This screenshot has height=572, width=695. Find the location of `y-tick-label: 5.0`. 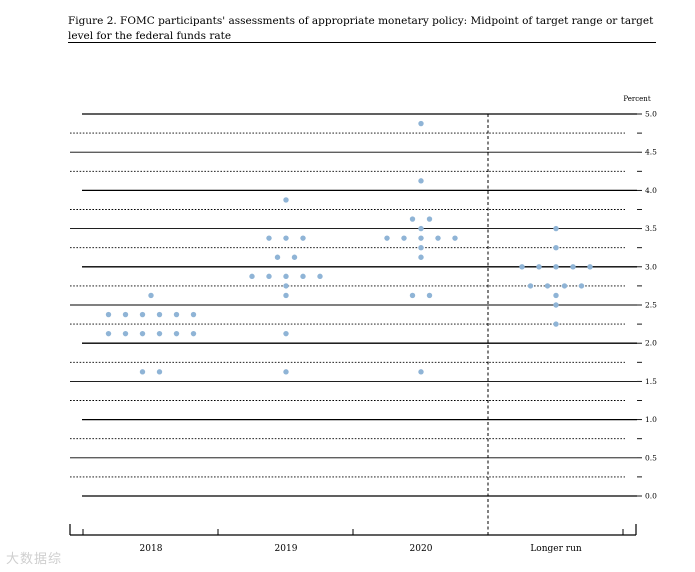

y-tick-label: 5.0 is located at coordinates (651, 114).